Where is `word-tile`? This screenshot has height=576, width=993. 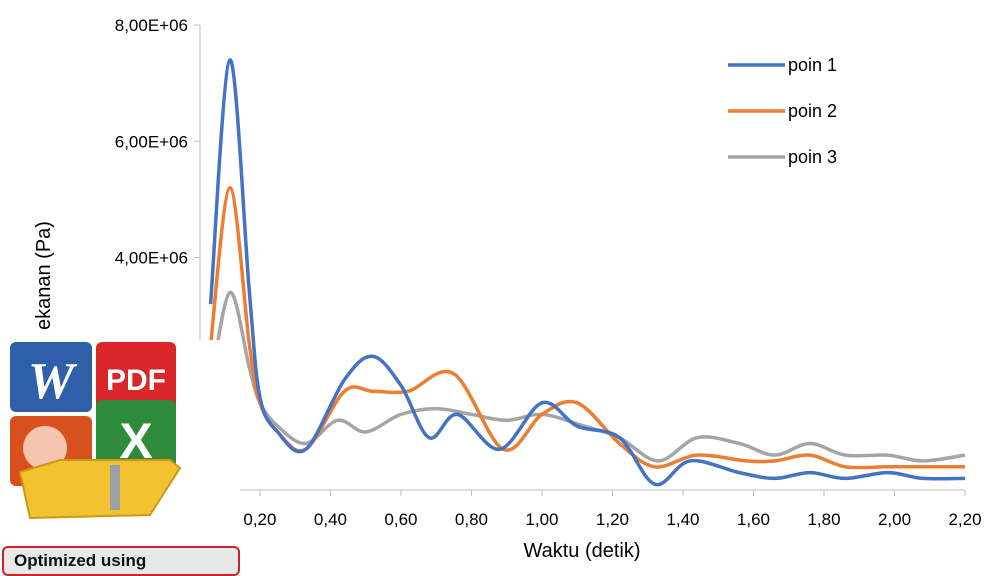
word-tile is located at coordinates (51, 377).